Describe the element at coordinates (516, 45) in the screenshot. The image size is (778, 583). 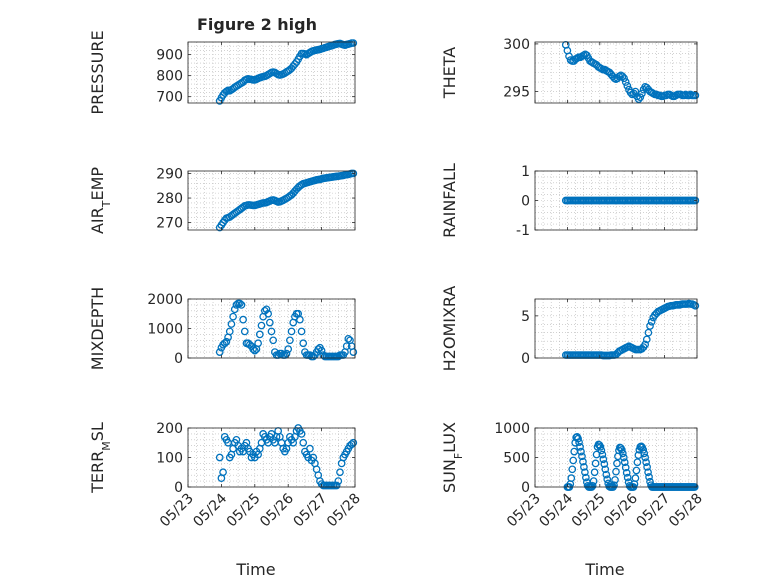
I see `y-tick-label: 300` at that location.